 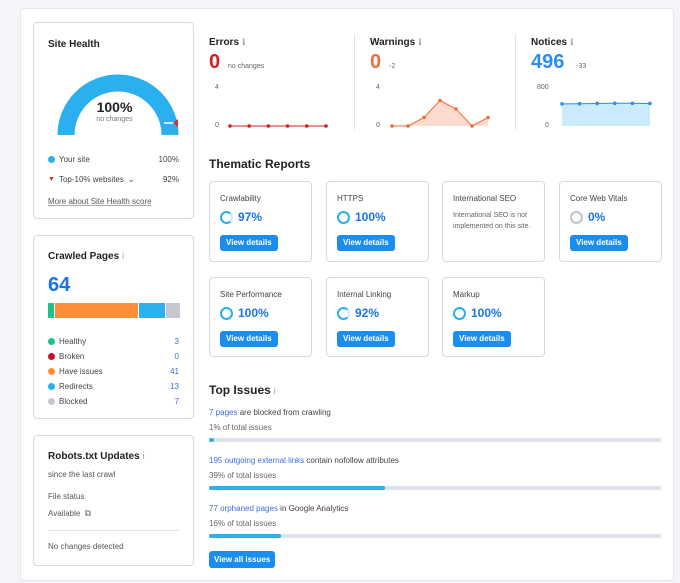 I want to click on report-card-internal-linking: Internal Linking 92% View details, so click(x=377, y=317).